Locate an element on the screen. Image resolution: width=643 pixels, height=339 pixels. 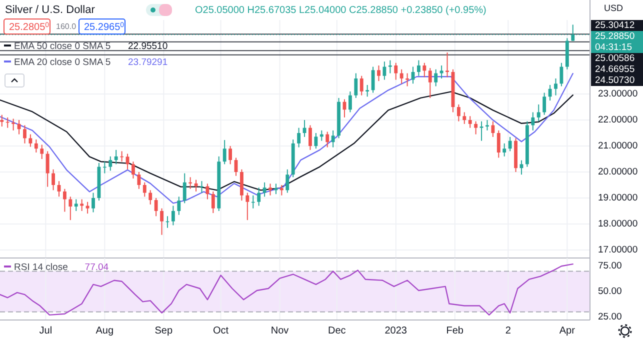
y-tick-label: 18.00000 is located at coordinates (618, 224).